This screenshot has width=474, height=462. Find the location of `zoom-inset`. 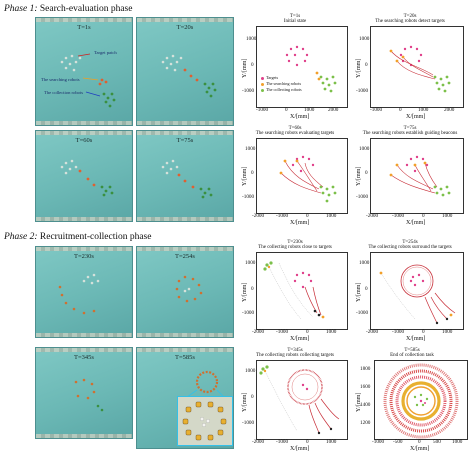

zoom-inset is located at coordinates (205, 421).